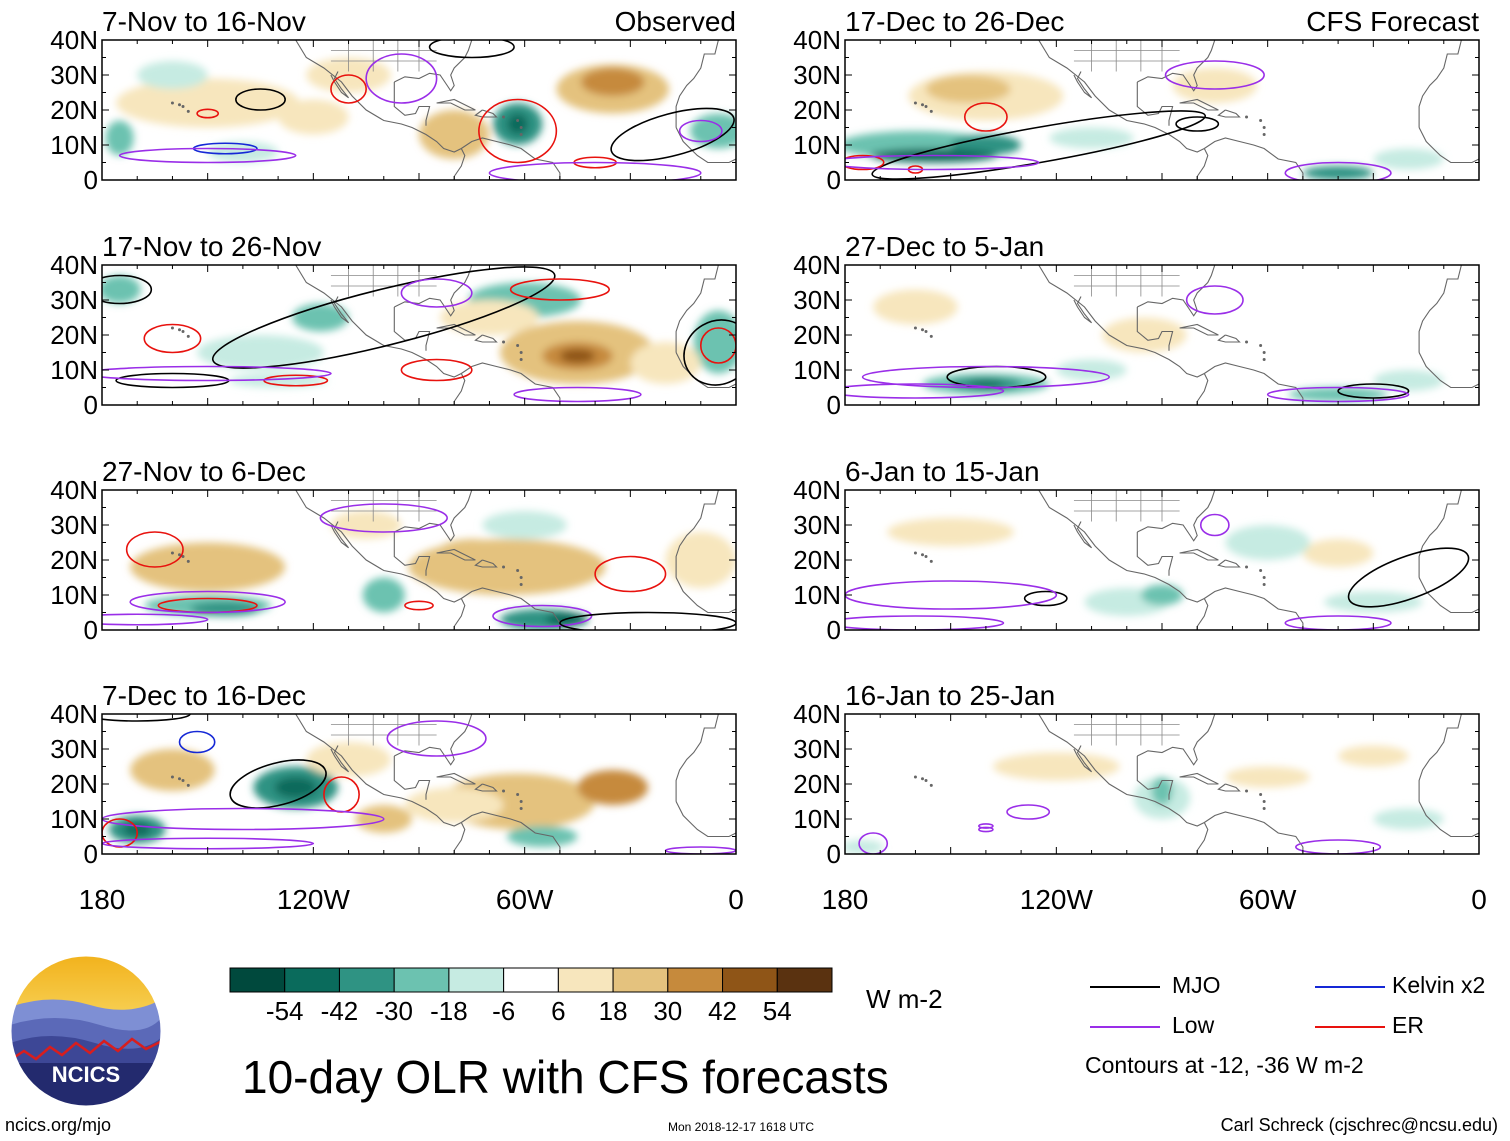  I want to click on column-label: CFS Forecast, so click(1392, 21).